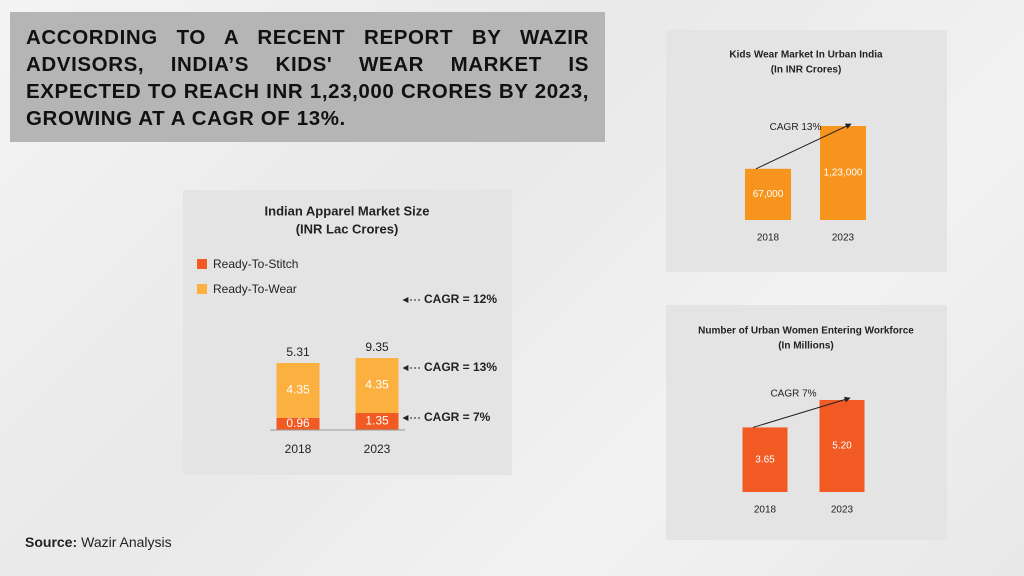  Describe the element at coordinates (377, 347) in the screenshot. I see `total-label: 9.35` at that location.